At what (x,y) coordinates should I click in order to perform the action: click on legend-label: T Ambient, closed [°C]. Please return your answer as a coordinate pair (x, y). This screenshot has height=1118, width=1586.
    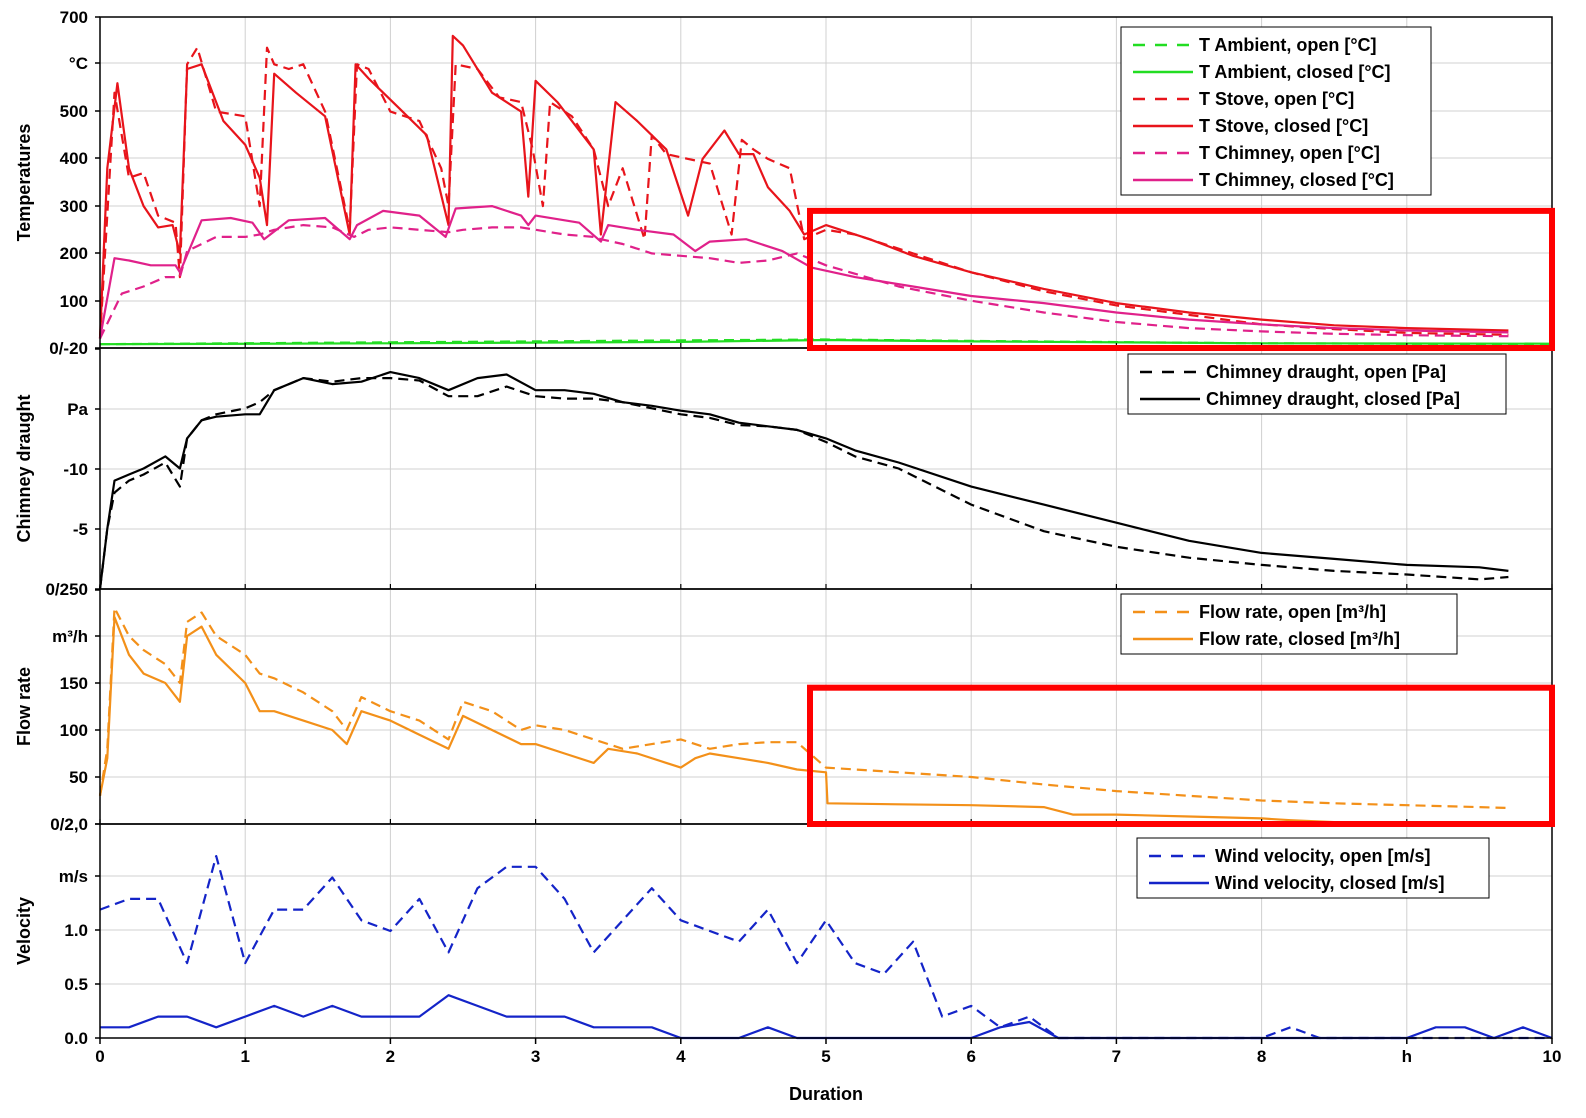
    Looking at the image, I should click on (1295, 72).